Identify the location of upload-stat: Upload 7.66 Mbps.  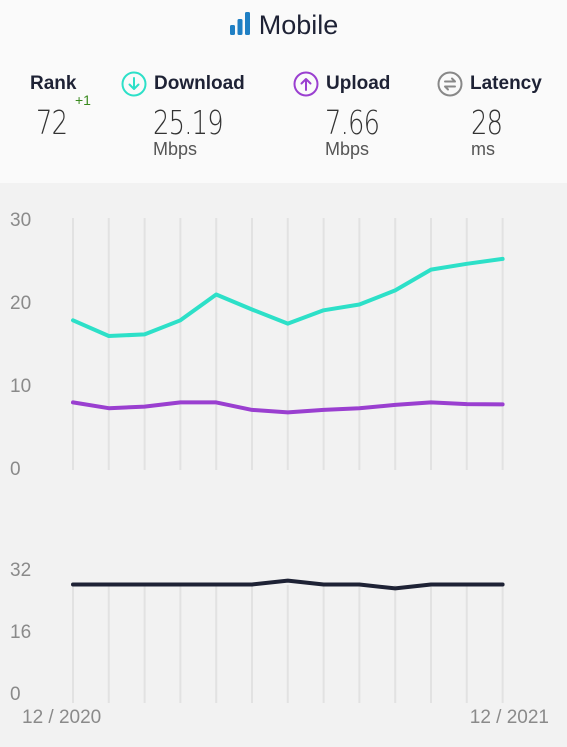
(343, 115).